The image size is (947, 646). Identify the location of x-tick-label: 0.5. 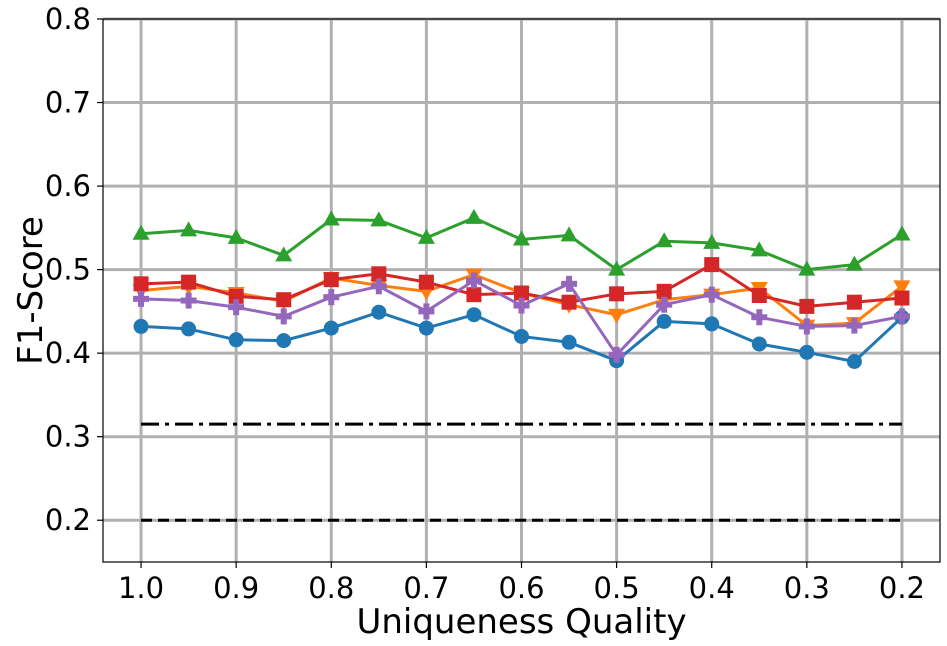
(617, 588).